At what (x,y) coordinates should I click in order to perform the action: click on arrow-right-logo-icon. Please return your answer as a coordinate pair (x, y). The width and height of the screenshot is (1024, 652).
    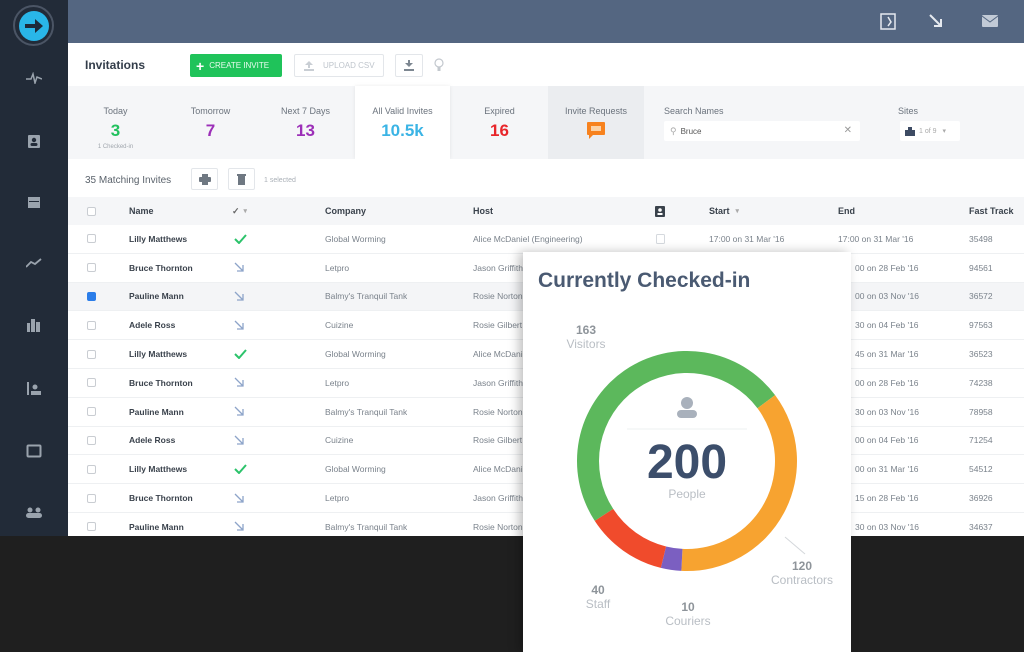
    Looking at the image, I should click on (33, 25).